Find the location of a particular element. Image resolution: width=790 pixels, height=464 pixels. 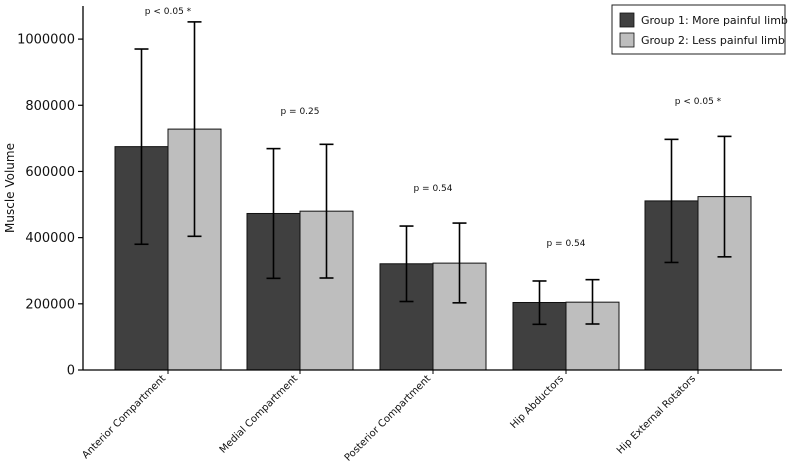

p-value-label: p = 0.25 is located at coordinates (299, 112).